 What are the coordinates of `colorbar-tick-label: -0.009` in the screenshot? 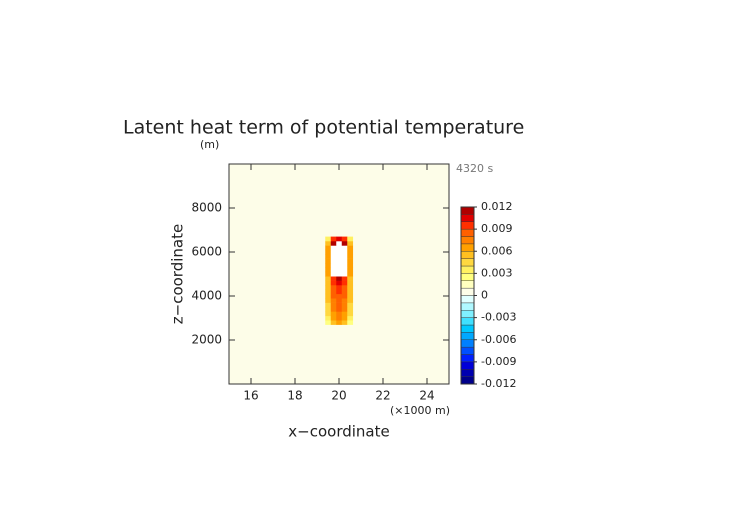 It's located at (498, 361).